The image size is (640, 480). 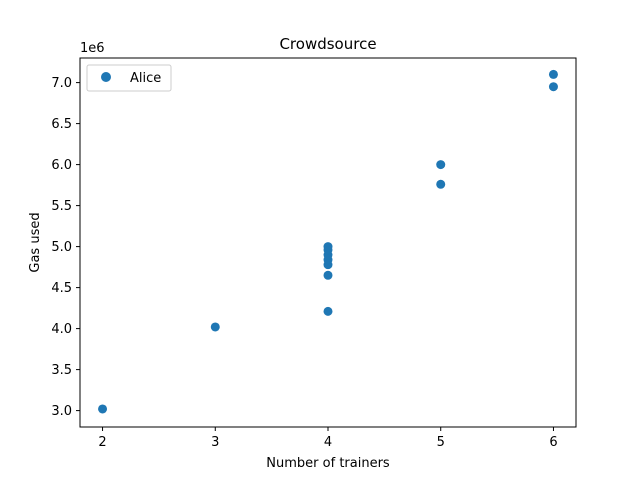 I want to click on x-tick-label: 3, so click(x=215, y=442).